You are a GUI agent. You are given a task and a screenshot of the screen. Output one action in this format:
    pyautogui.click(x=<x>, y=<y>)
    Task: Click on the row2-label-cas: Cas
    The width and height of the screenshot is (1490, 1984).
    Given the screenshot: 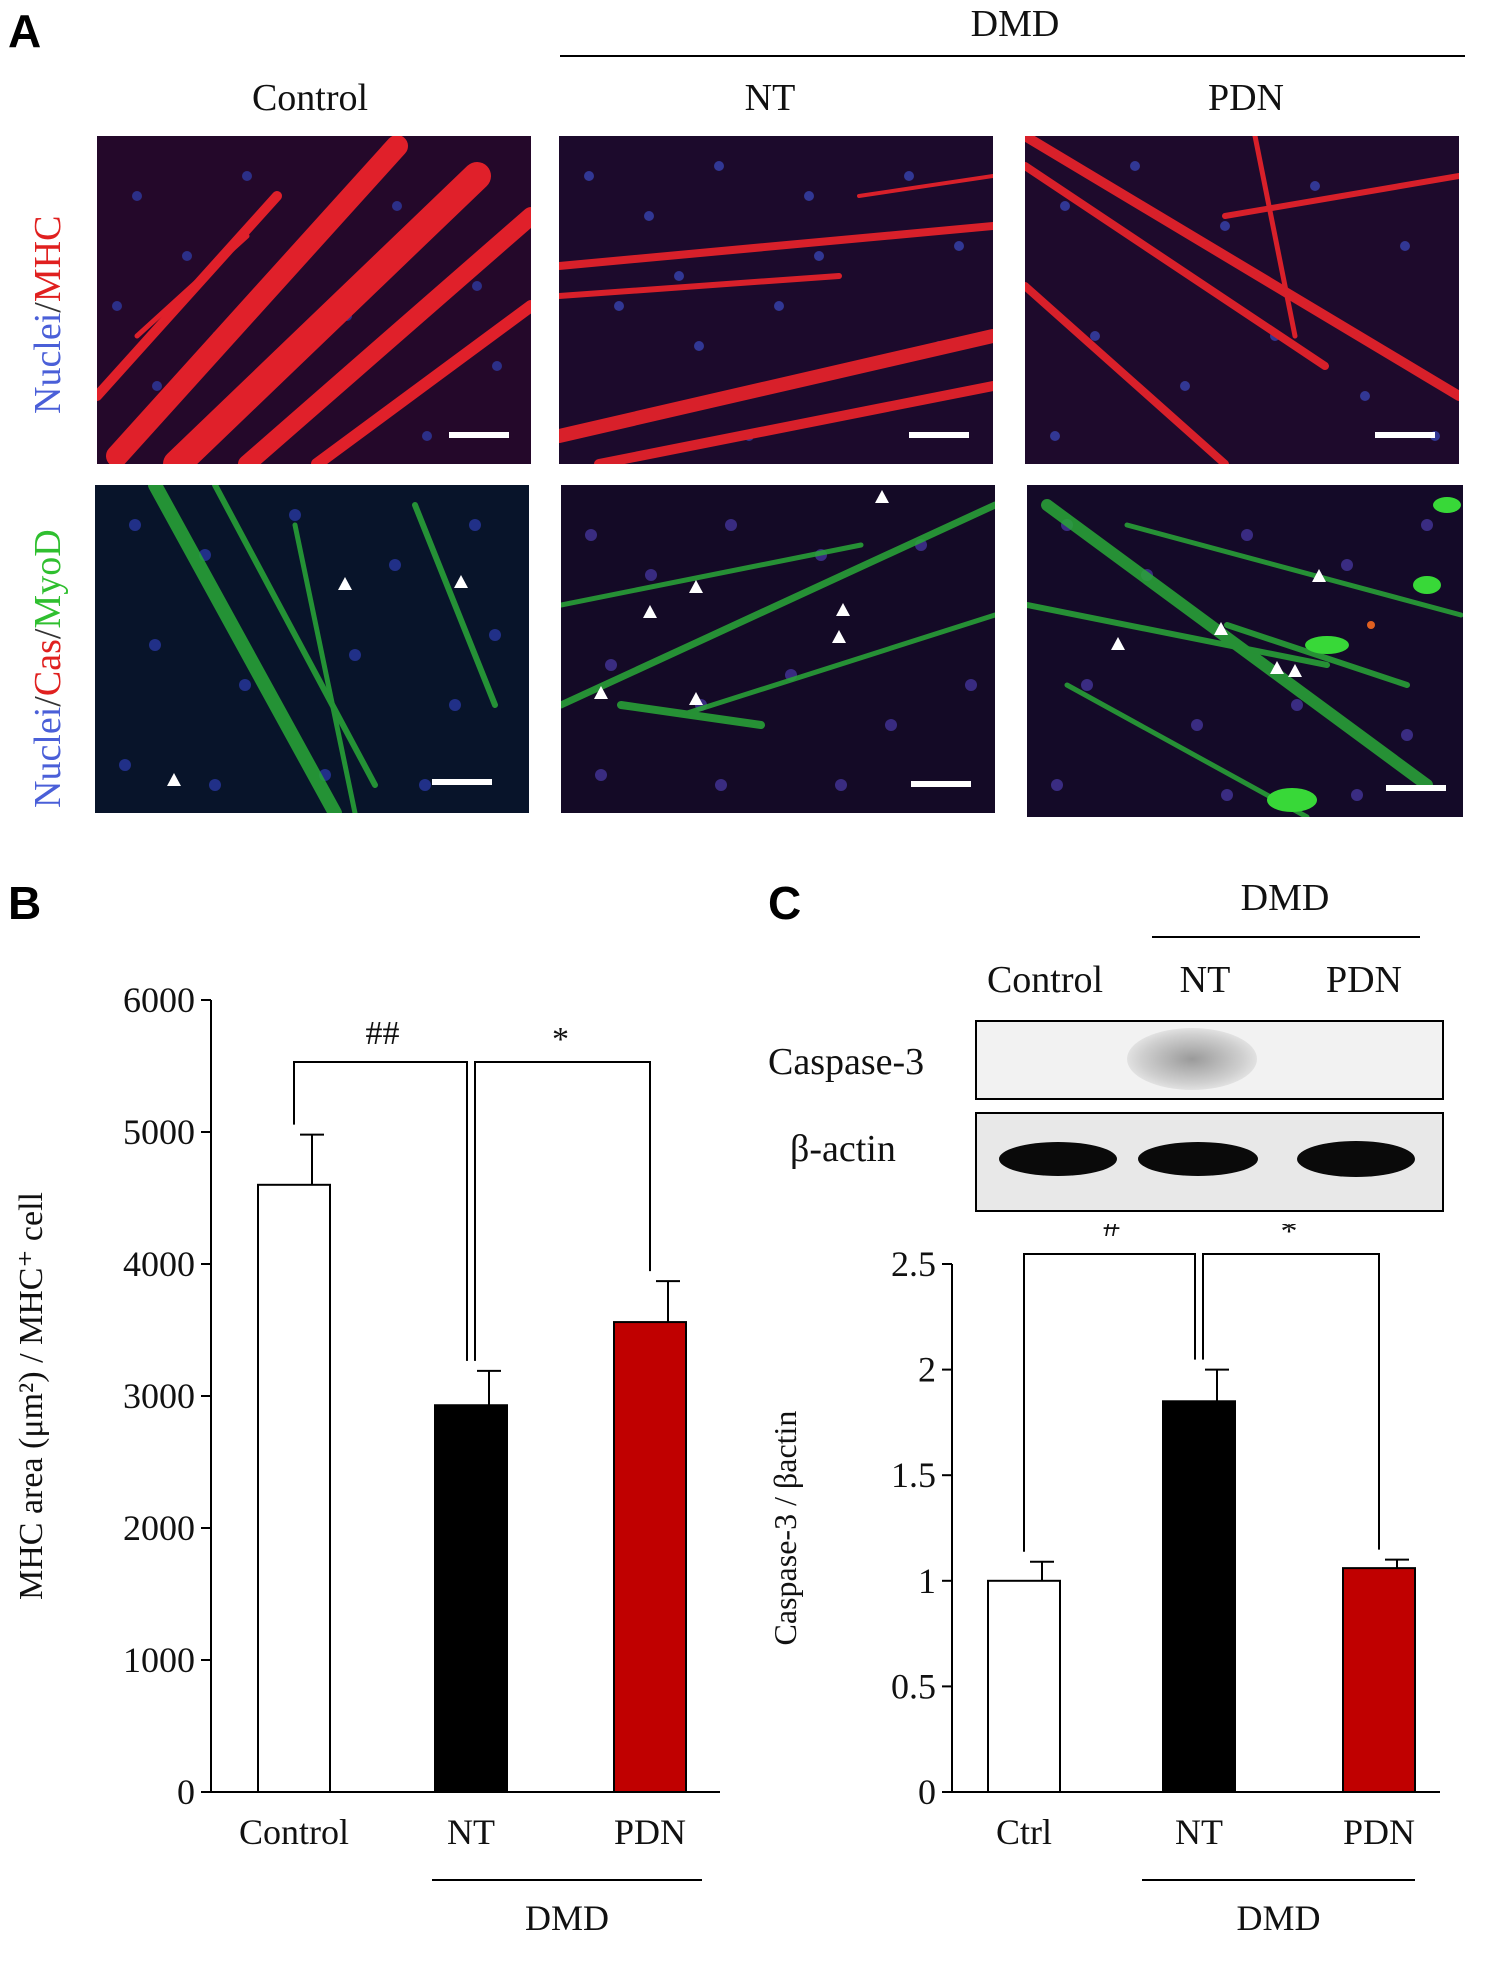 What is the action you would take?
    pyautogui.click(x=48, y=668)
    